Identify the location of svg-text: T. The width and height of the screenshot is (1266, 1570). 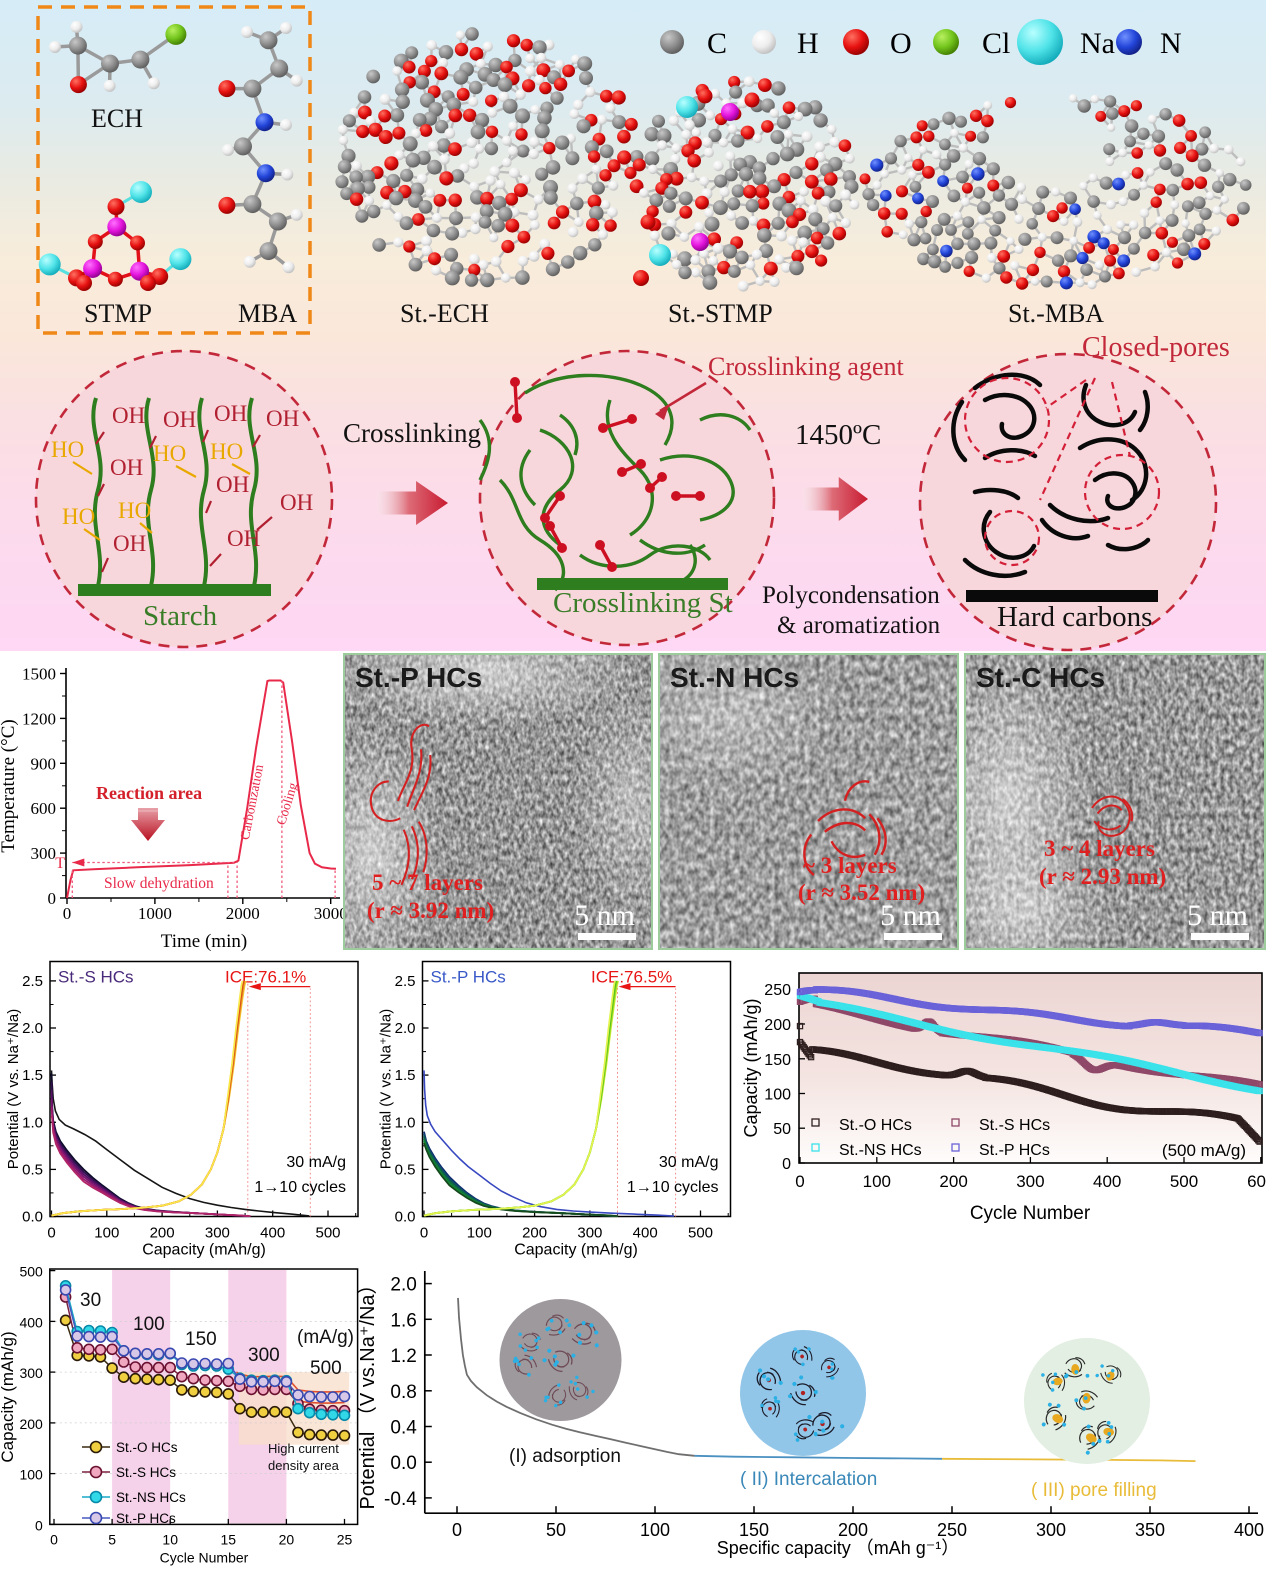
(60, 863).